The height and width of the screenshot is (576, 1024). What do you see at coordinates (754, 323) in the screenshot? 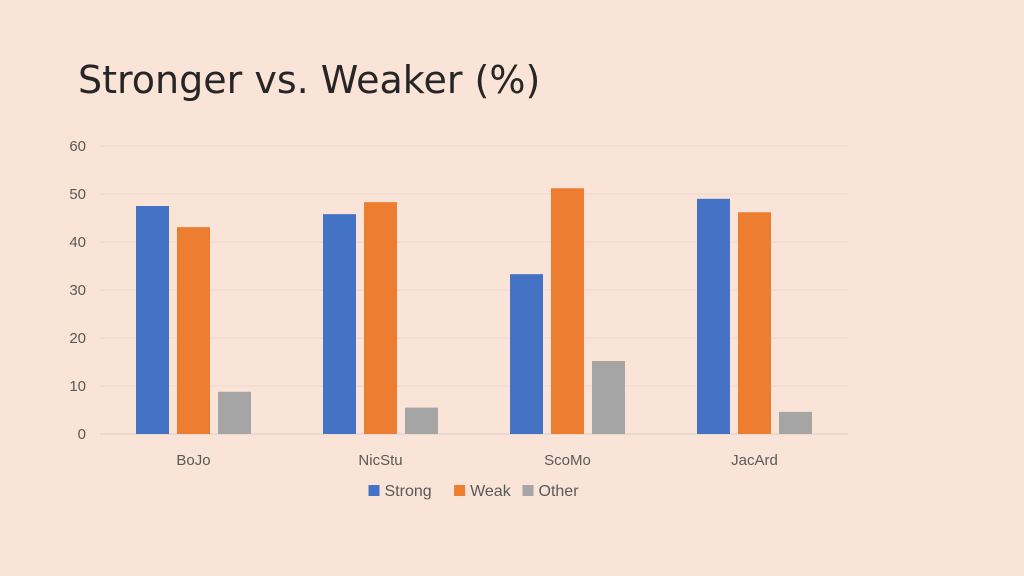
I see `bar-weak-jacard` at bounding box center [754, 323].